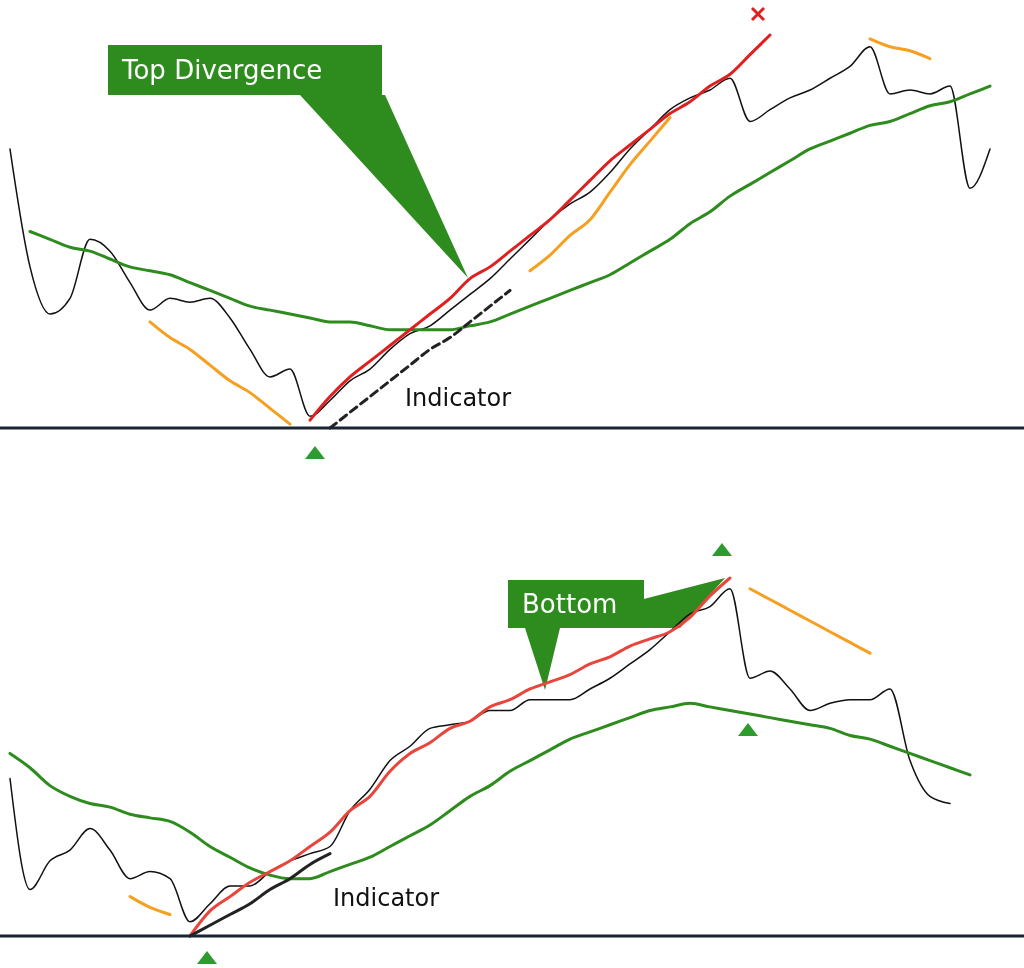  I want to click on annotation: Top Divergence, so click(222, 70).